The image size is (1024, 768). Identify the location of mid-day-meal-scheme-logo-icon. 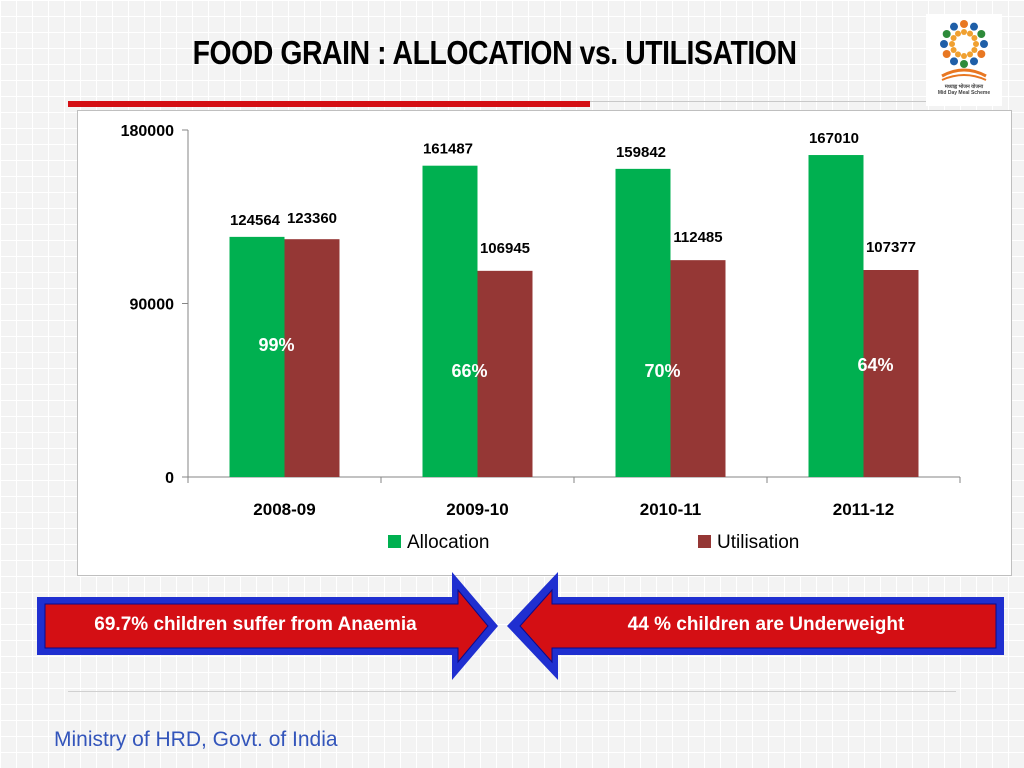
(964, 50).